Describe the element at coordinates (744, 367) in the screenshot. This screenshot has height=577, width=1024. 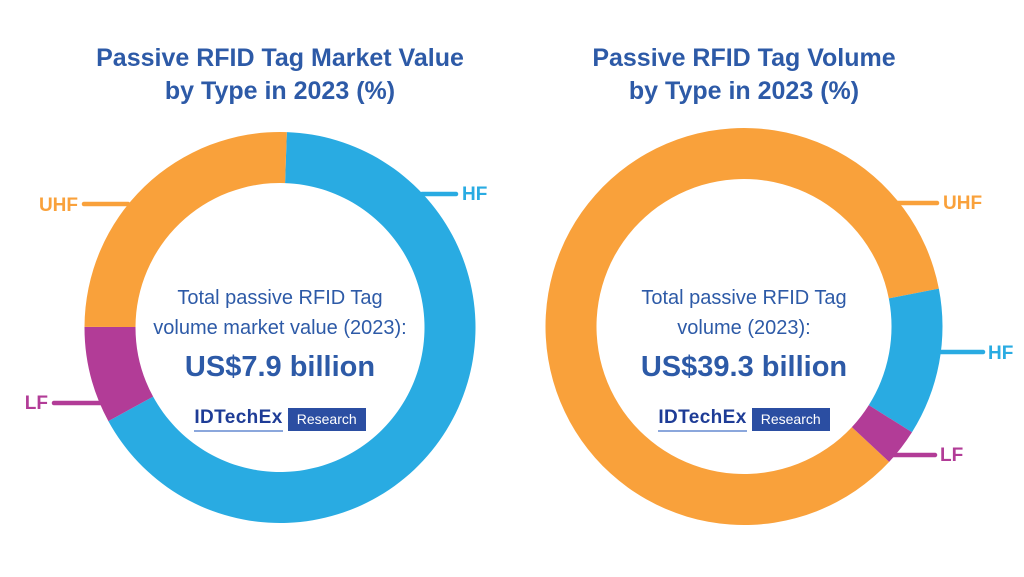
I see `total-value: US$39.3 billion` at that location.